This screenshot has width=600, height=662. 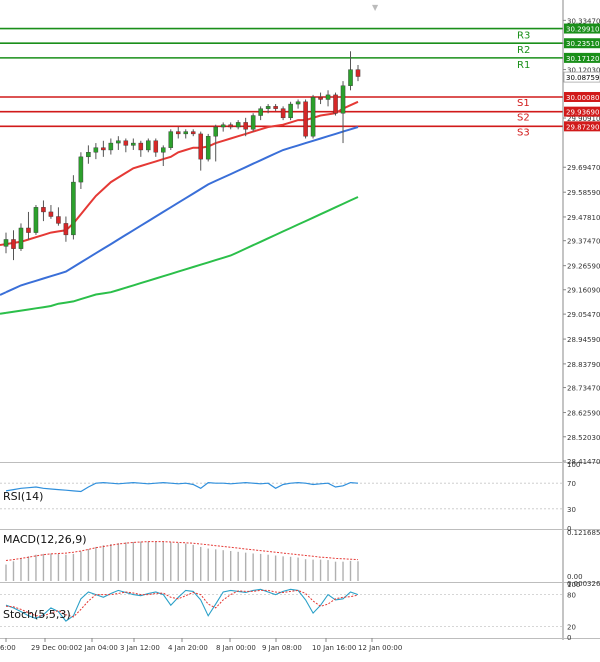 I want to click on price-tick-label: 29.26590, so click(x=583, y=267).